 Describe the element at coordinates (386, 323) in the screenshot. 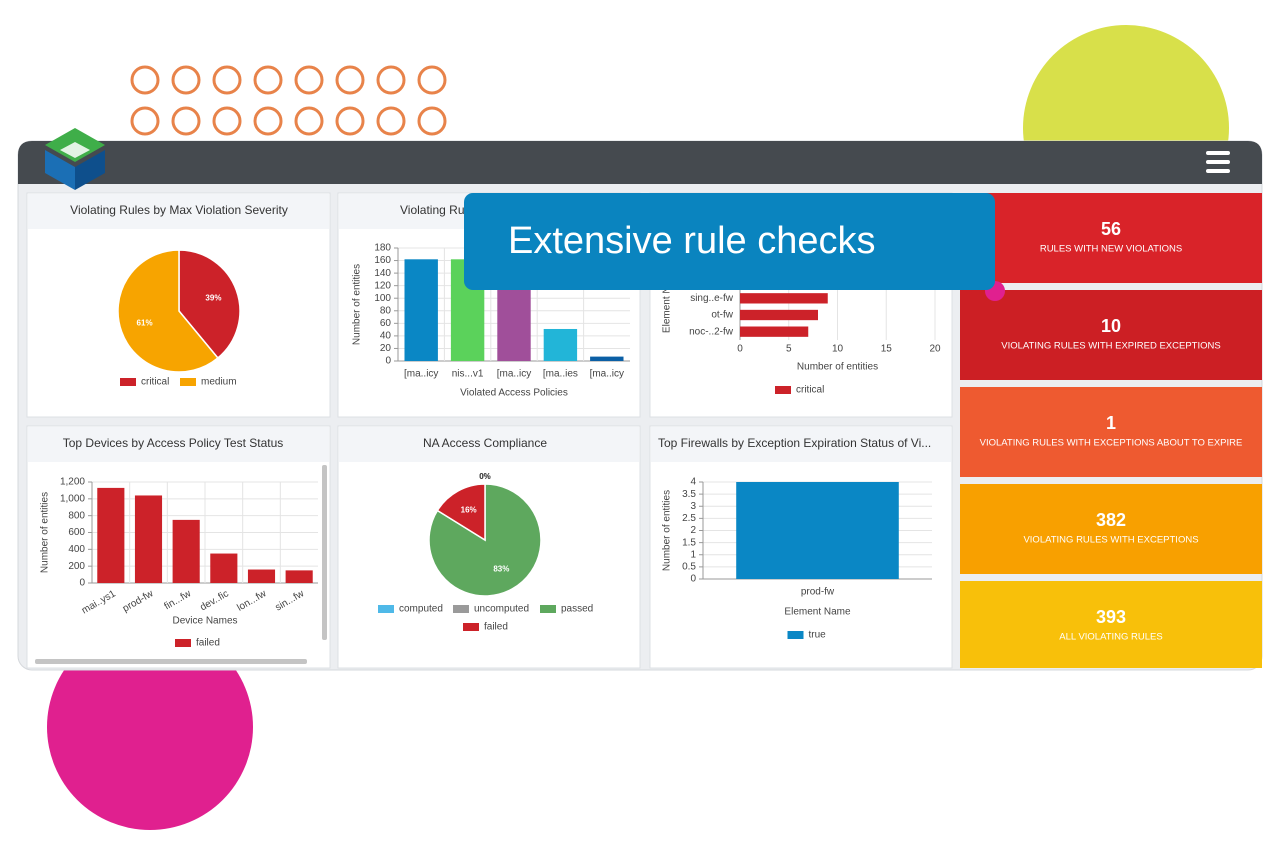

I see `y-tick-label: 60` at that location.